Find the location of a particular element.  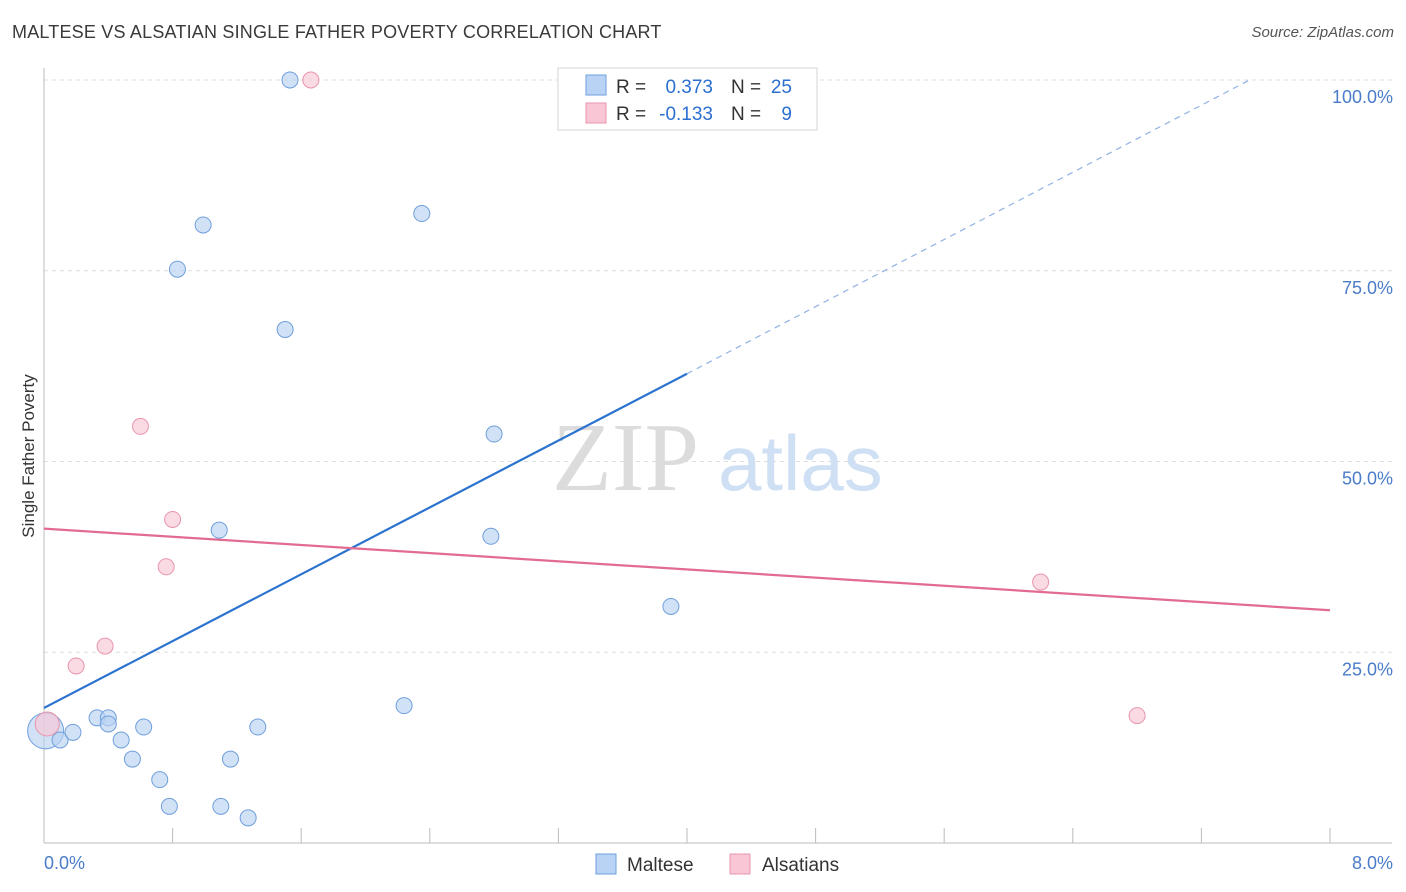

y-tick-label: 25.0% is located at coordinates (1367, 669).